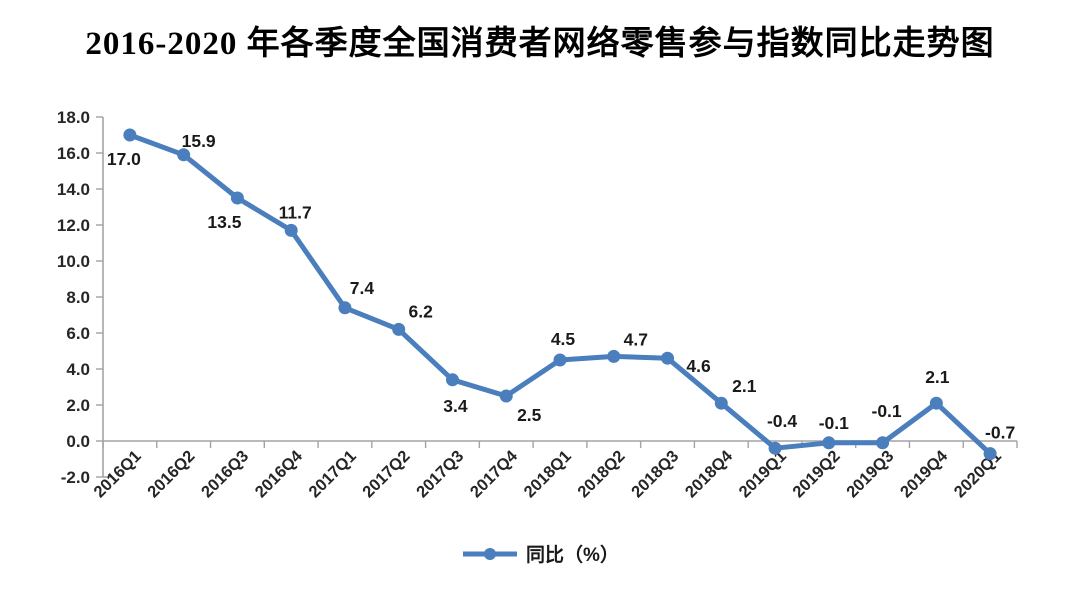  I want to click on y-tick-label: 6.0, so click(78, 333).